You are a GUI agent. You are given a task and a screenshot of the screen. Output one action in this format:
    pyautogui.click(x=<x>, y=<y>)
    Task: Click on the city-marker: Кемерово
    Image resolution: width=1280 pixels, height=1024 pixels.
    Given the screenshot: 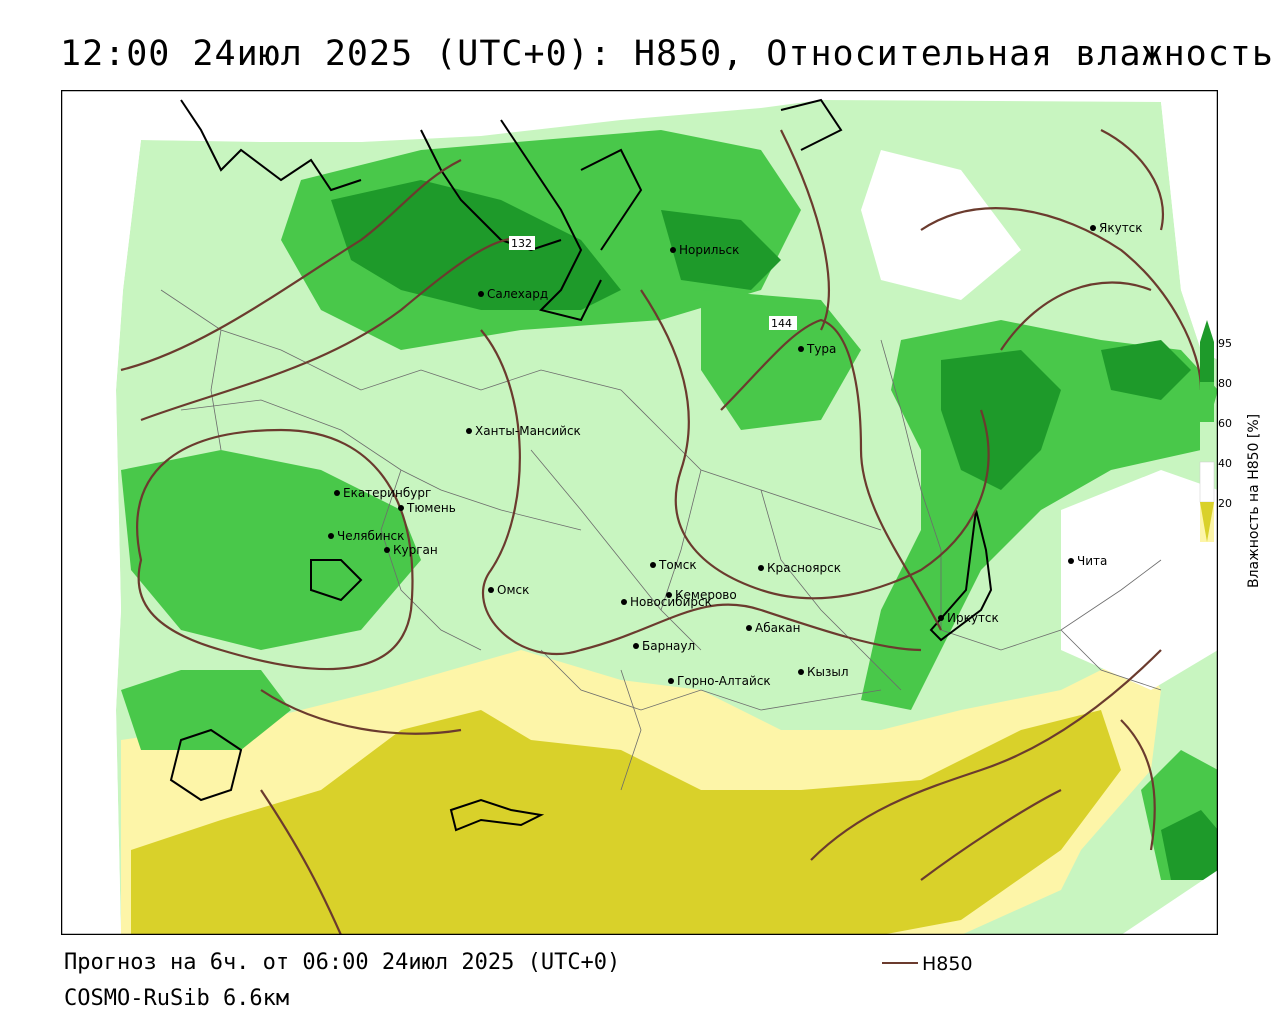 What is the action you would take?
    pyautogui.click(x=701, y=595)
    